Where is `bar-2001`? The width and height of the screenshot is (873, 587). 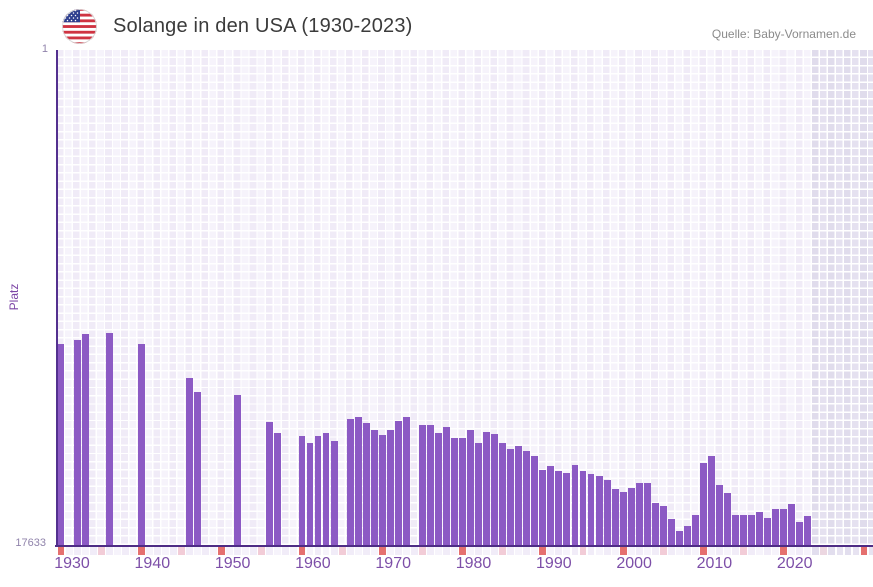 bar-2001 is located at coordinates (631, 516).